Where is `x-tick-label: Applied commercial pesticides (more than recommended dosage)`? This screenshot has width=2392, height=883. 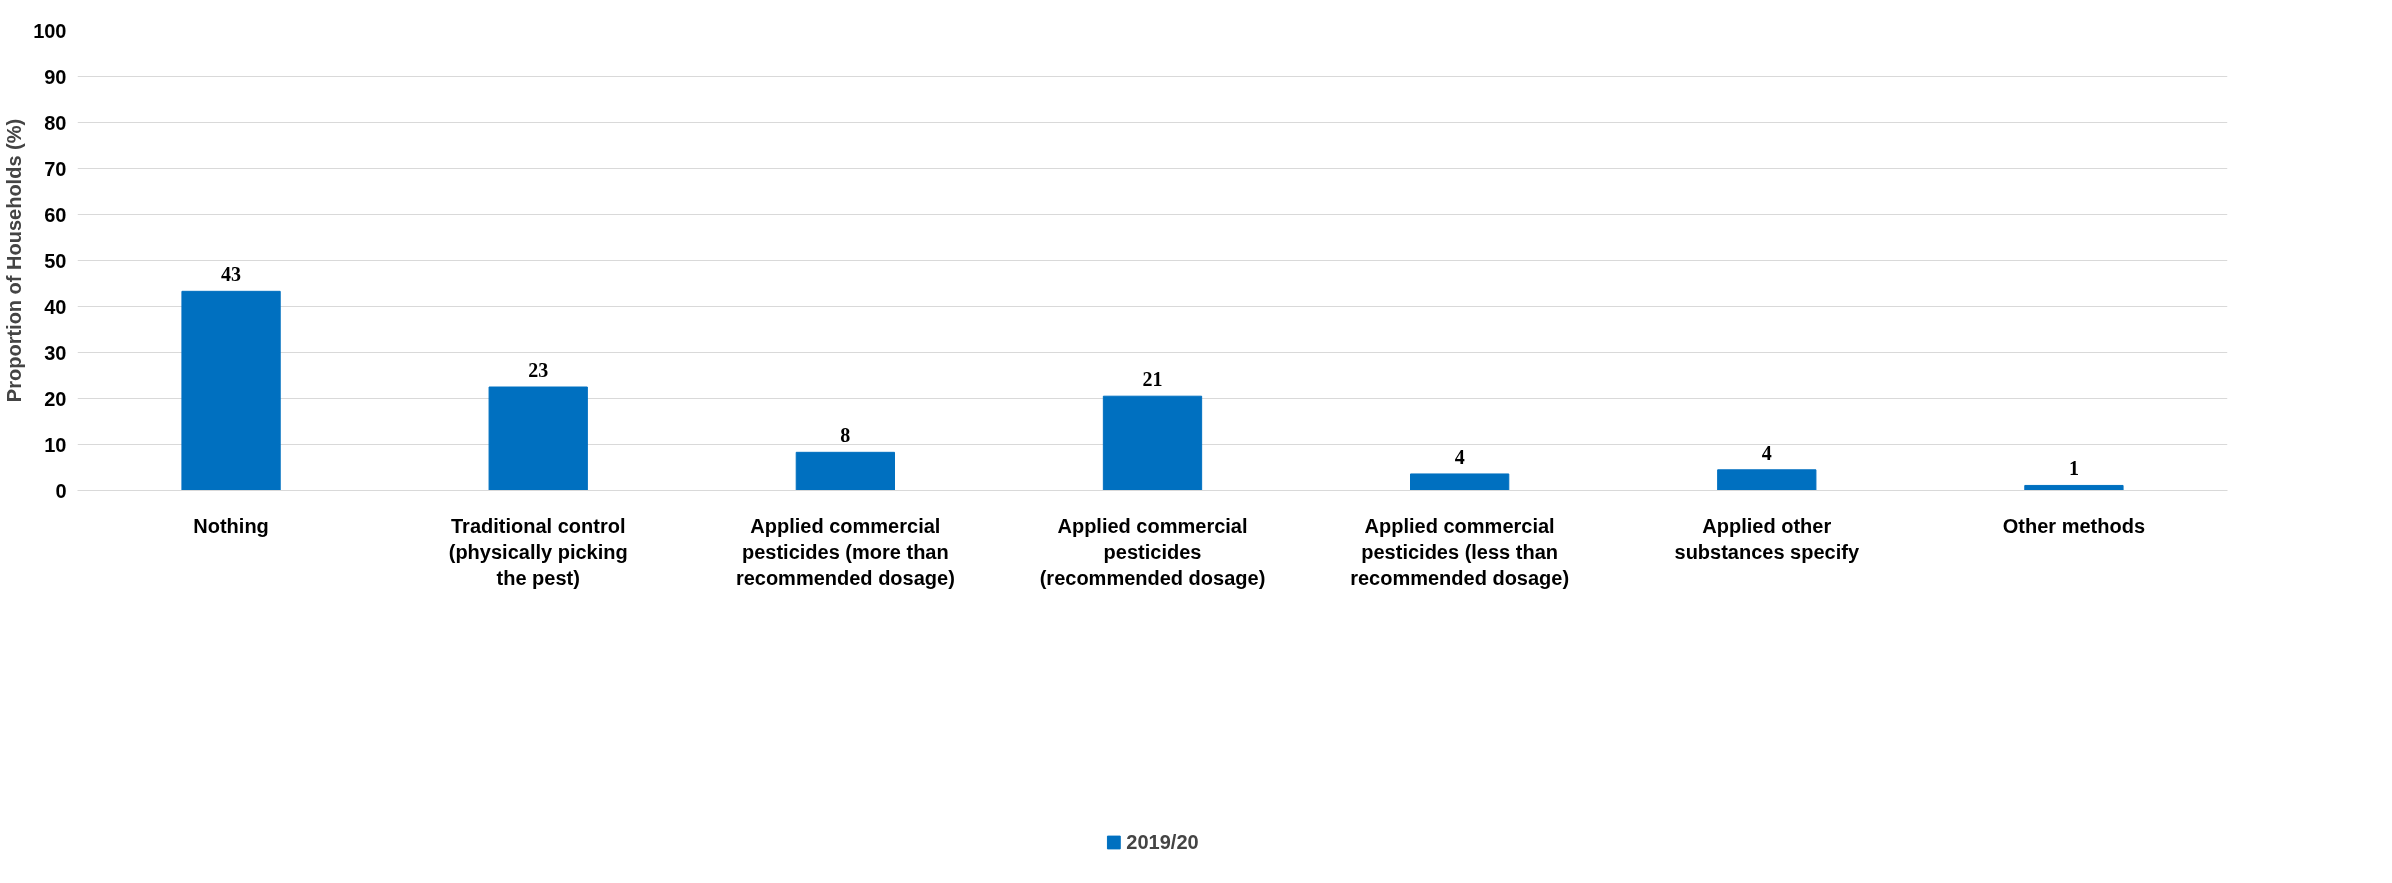 x-tick-label: Applied commercial pesticides (more than recommended dosage) is located at coordinates (845, 552).